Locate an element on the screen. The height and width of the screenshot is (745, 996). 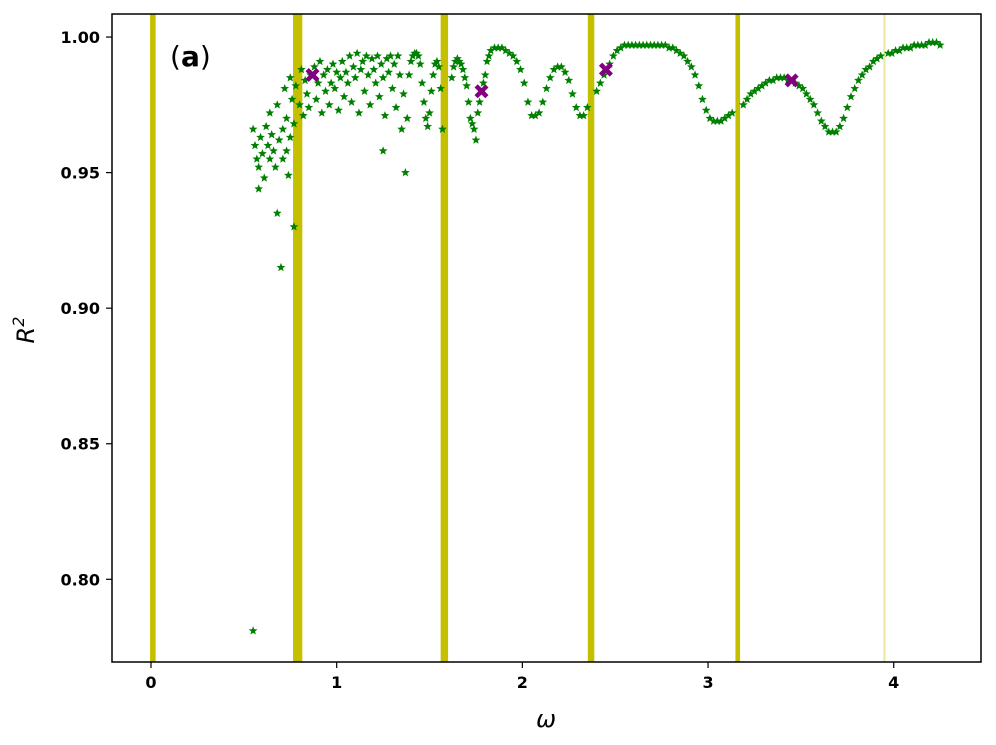
x-marker is located at coordinates (791, 80).